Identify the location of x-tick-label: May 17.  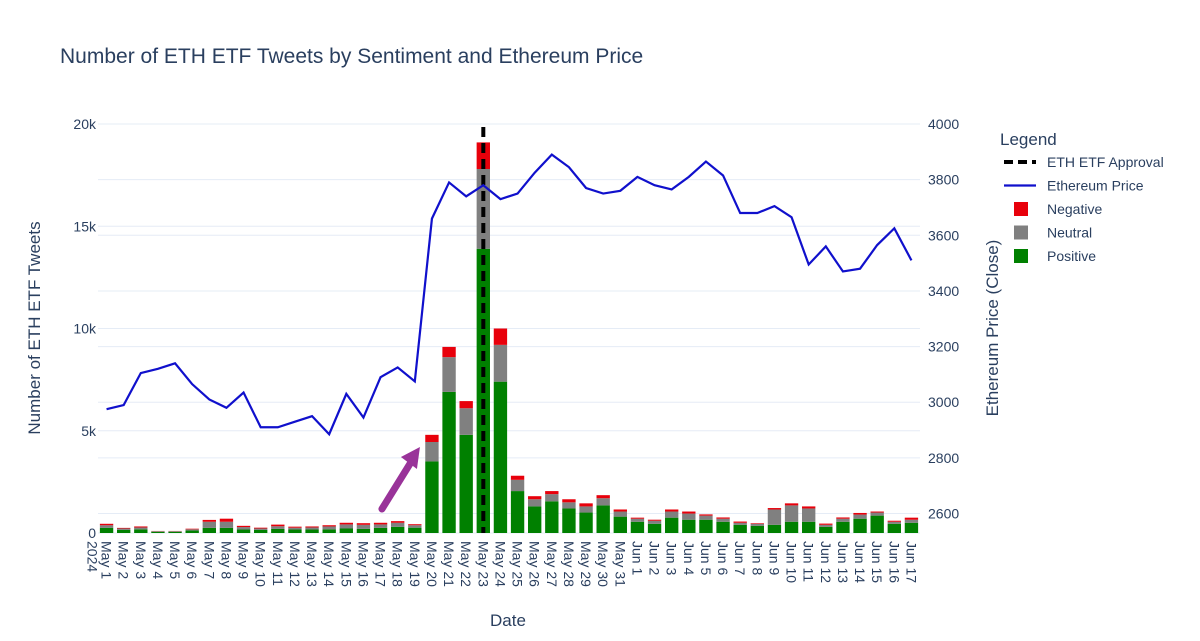
(381, 564).